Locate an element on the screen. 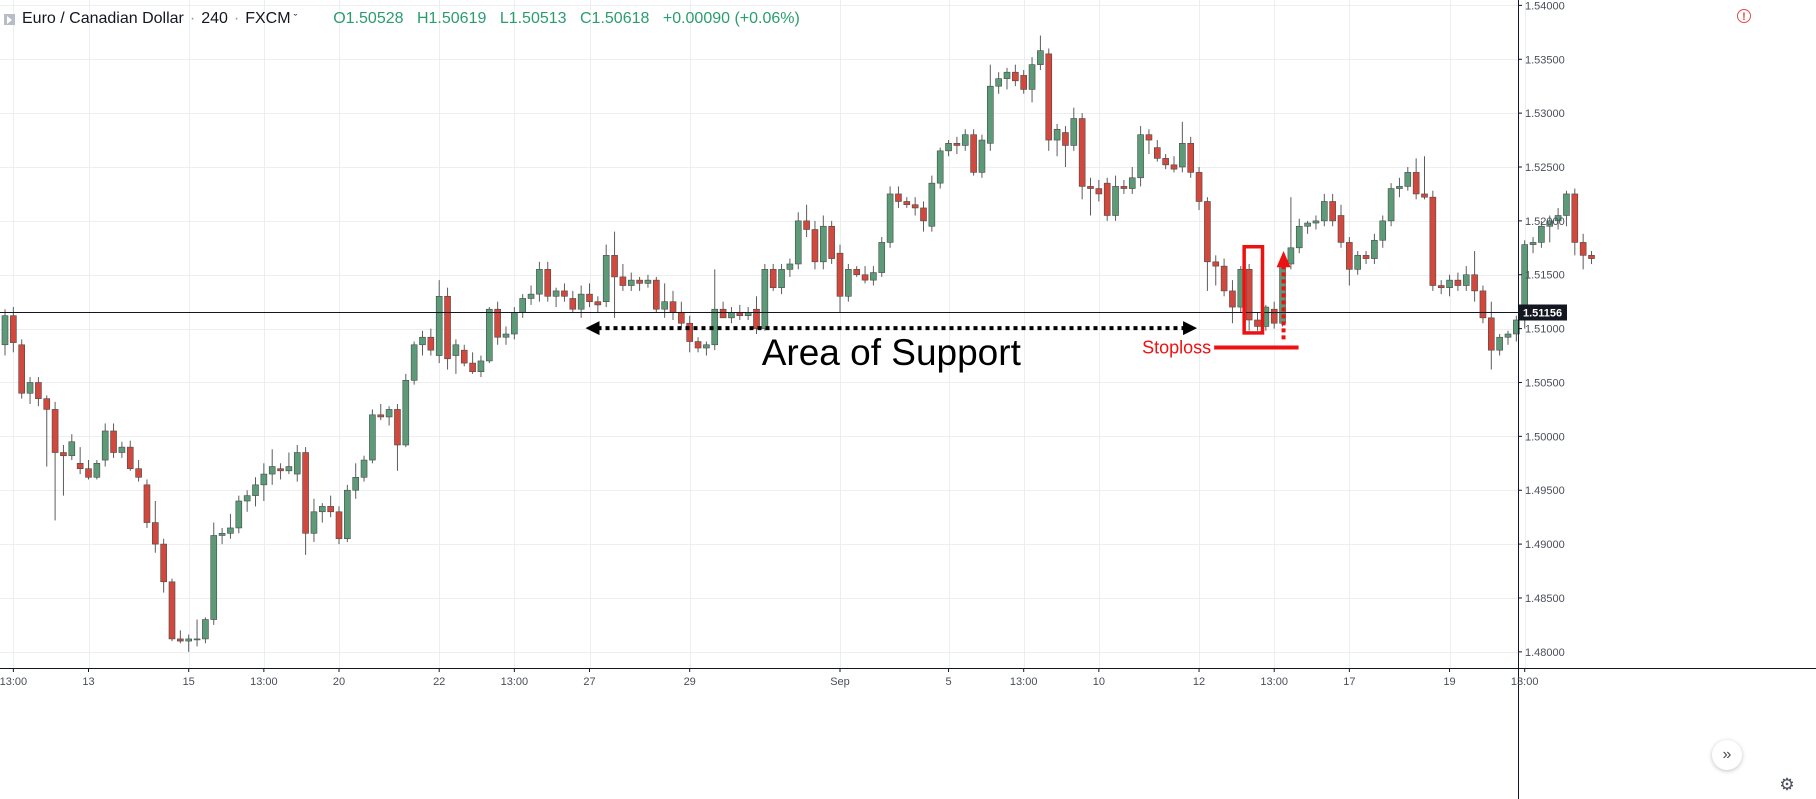  exchange-label: FXCM is located at coordinates (268, 18).